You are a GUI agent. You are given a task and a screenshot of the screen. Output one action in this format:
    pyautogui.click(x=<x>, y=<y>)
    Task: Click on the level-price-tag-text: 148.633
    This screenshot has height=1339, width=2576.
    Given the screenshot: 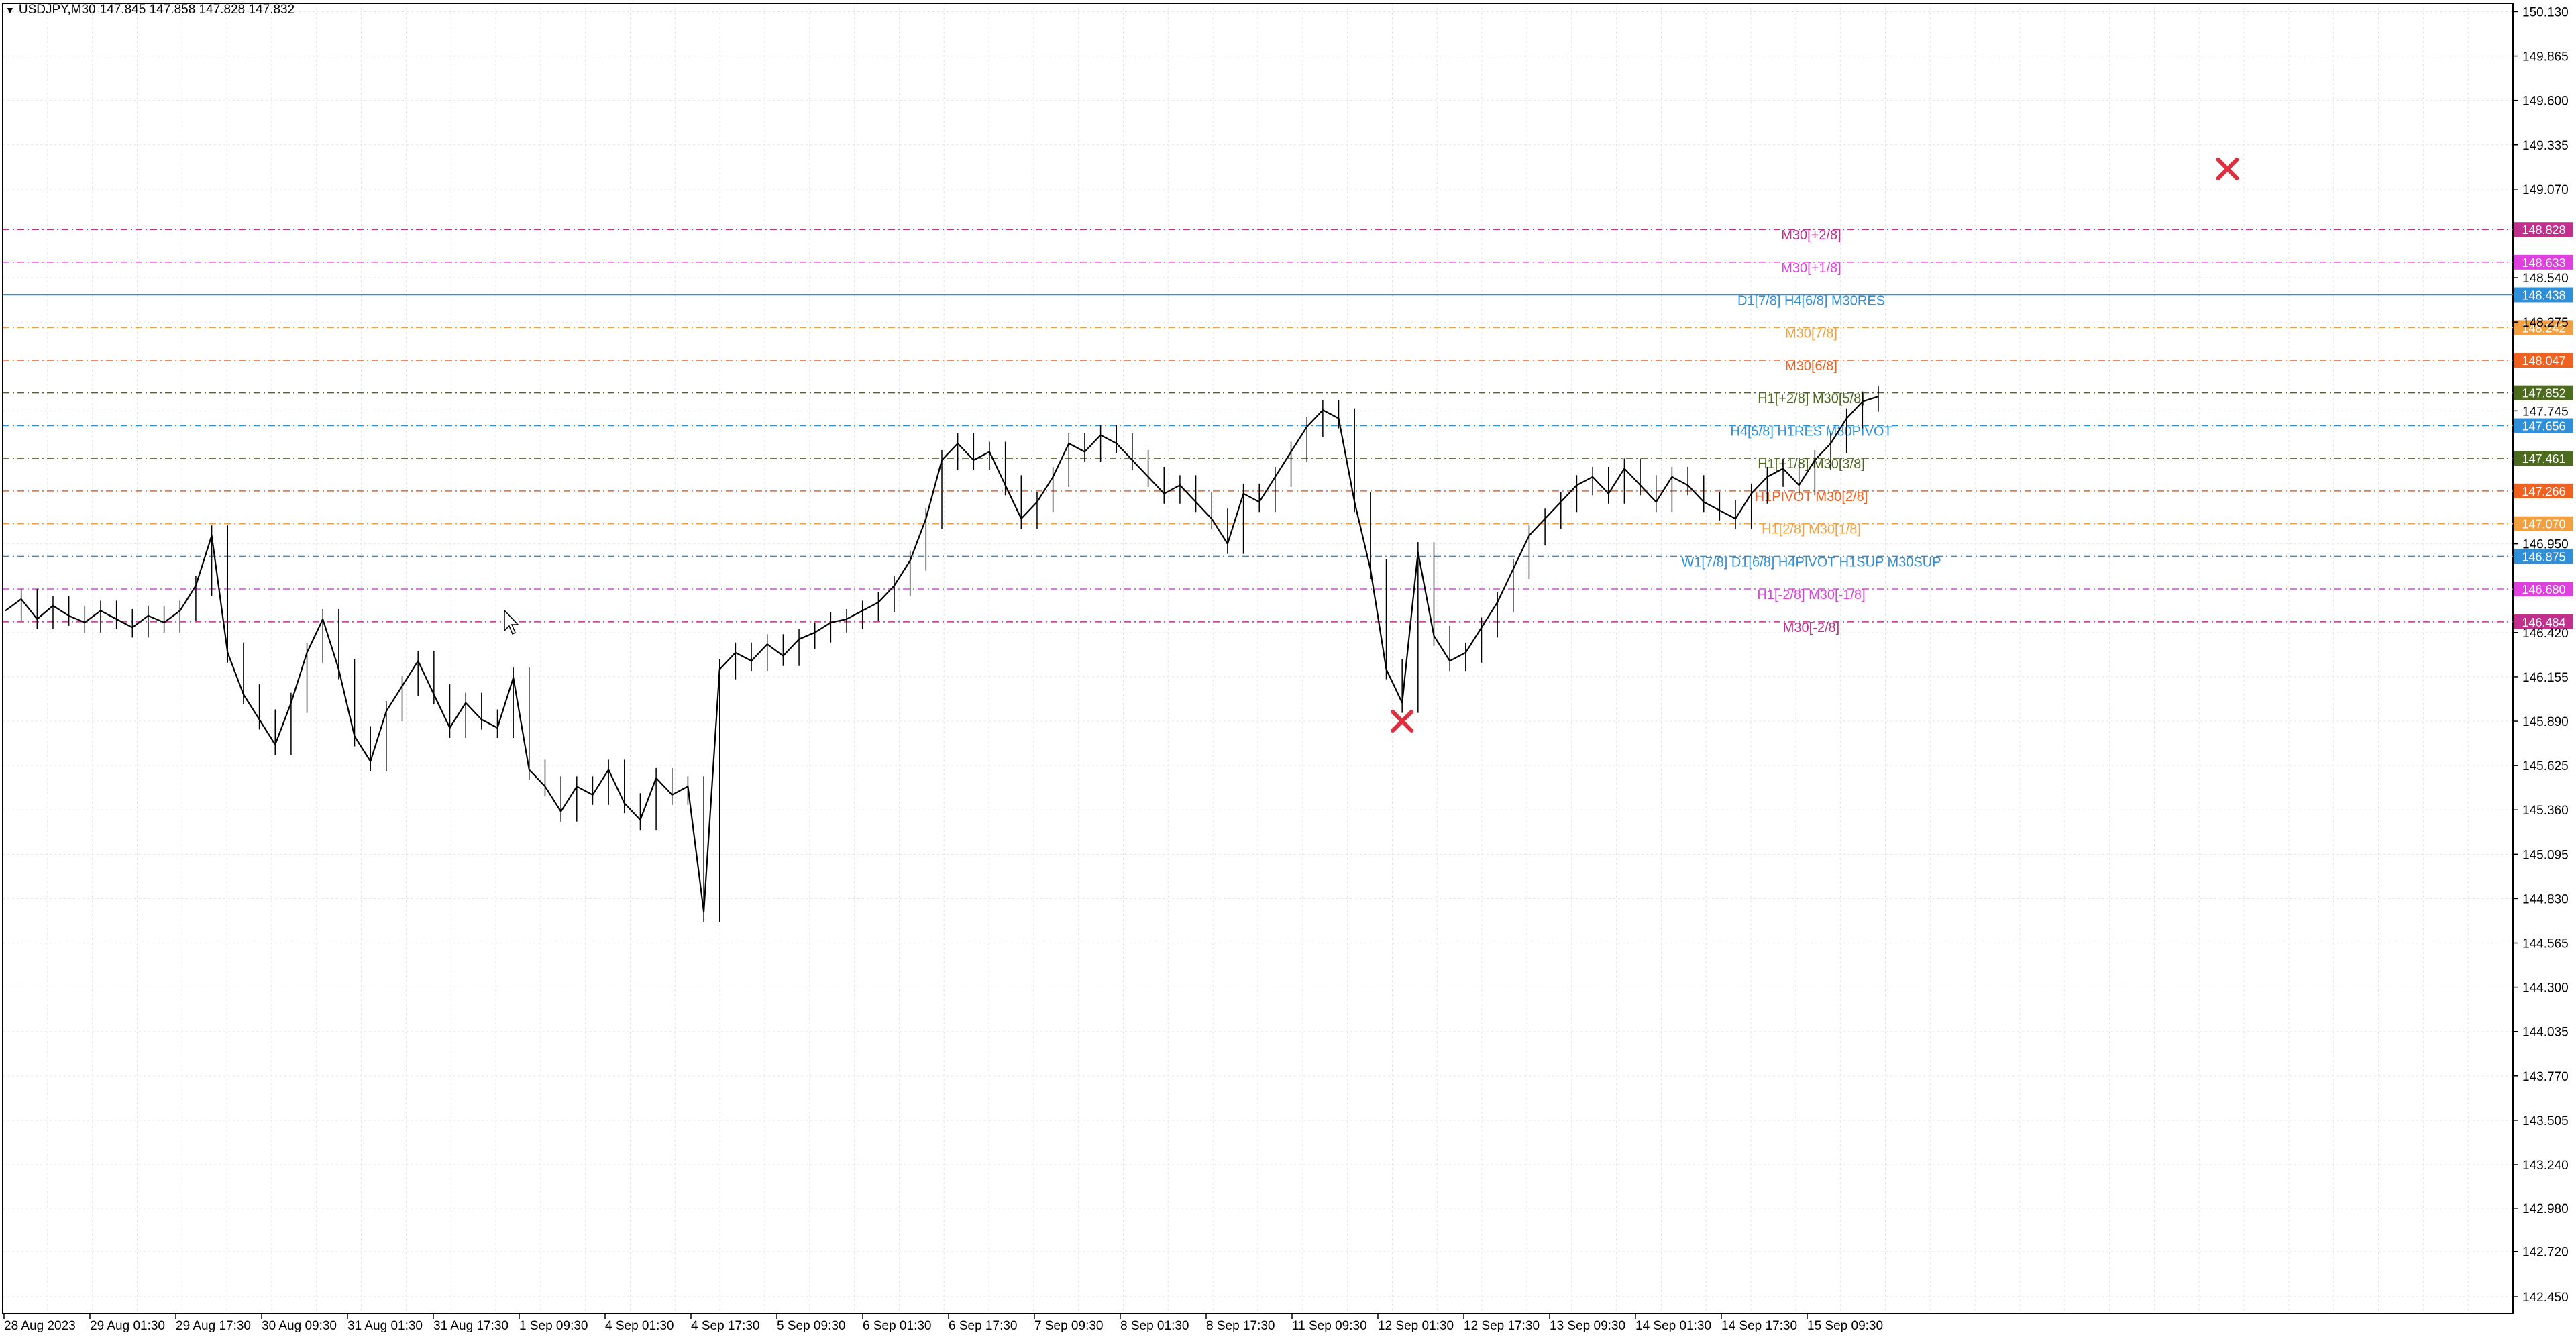 What is the action you would take?
    pyautogui.click(x=2543, y=263)
    